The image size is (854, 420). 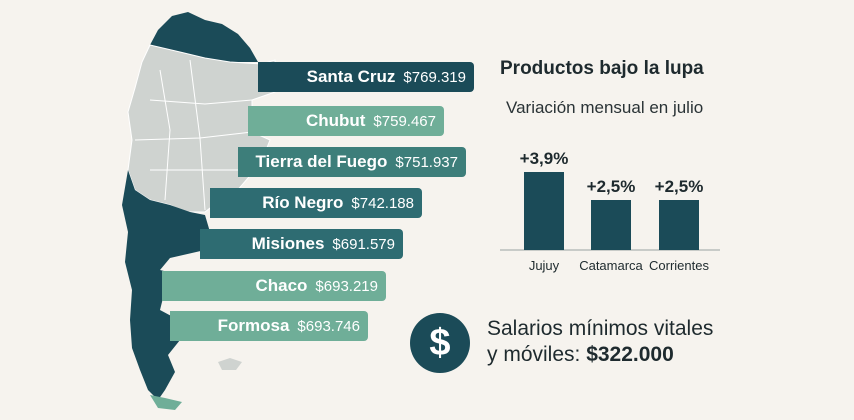 I want to click on data-label: +3,9%, so click(x=544, y=158).